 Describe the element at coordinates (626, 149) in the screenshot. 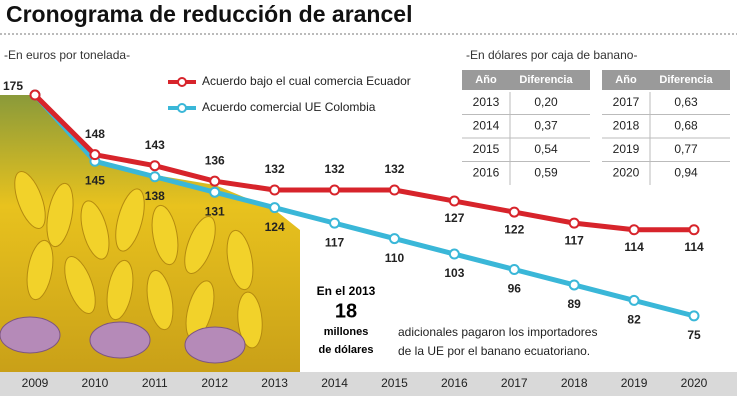

I see `table-cell: 2019` at that location.